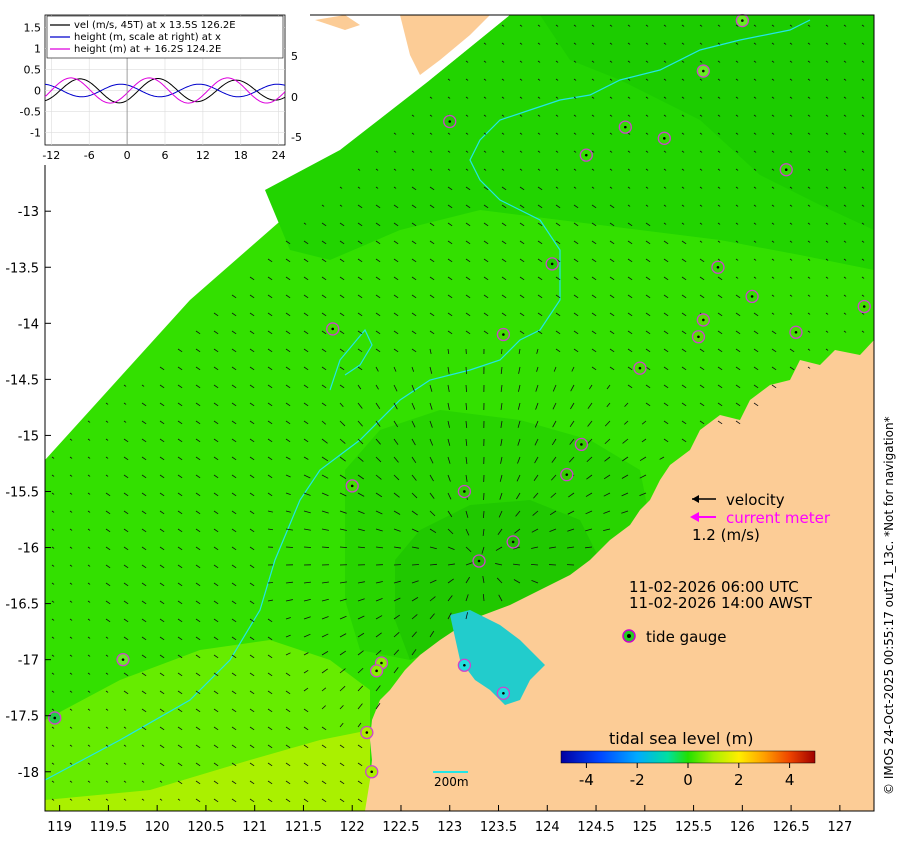 Image resolution: width=900 pixels, height=846 pixels. Describe the element at coordinates (203, 155) in the screenshot. I see `inset-x-tick: 12` at that location.